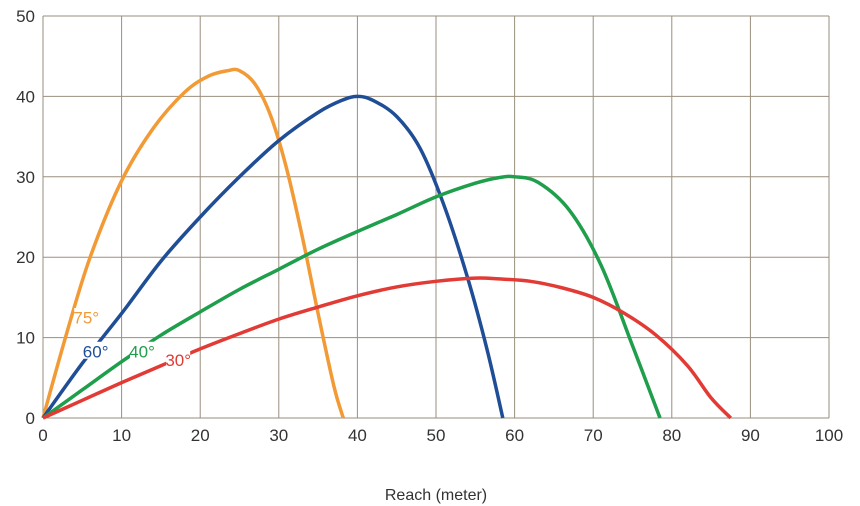 The width and height of the screenshot is (860, 506). What do you see at coordinates (30, 418) in the screenshot?
I see `y-tick-label: 0` at bounding box center [30, 418].